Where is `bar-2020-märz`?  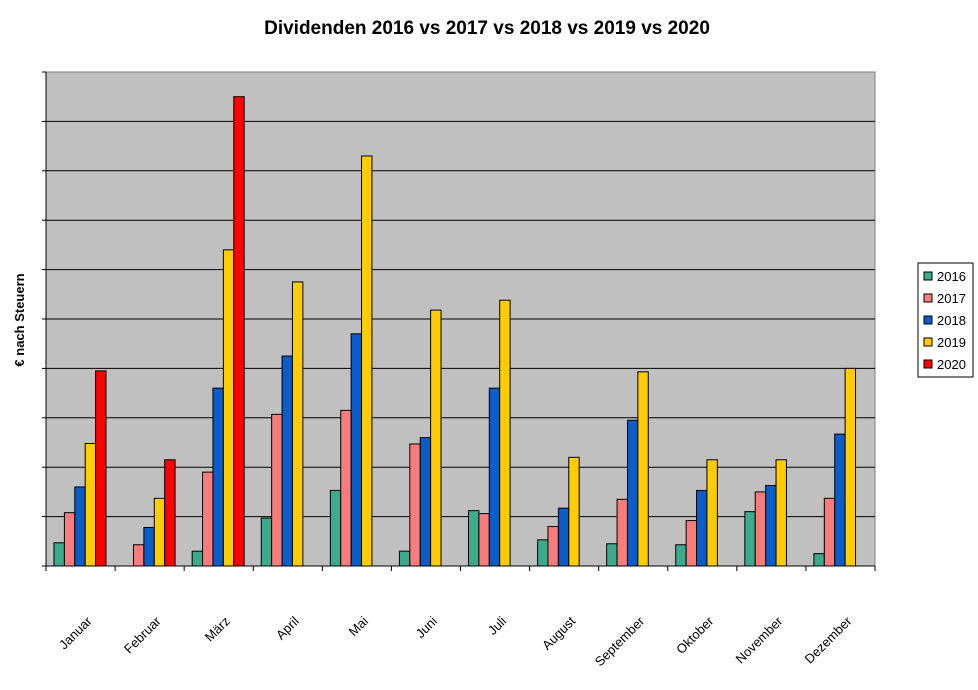
bar-2020-märz is located at coordinates (239, 331).